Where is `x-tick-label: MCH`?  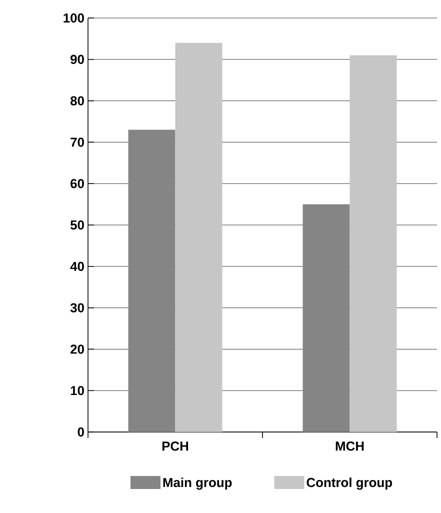 x-tick-label: MCH is located at coordinates (350, 446).